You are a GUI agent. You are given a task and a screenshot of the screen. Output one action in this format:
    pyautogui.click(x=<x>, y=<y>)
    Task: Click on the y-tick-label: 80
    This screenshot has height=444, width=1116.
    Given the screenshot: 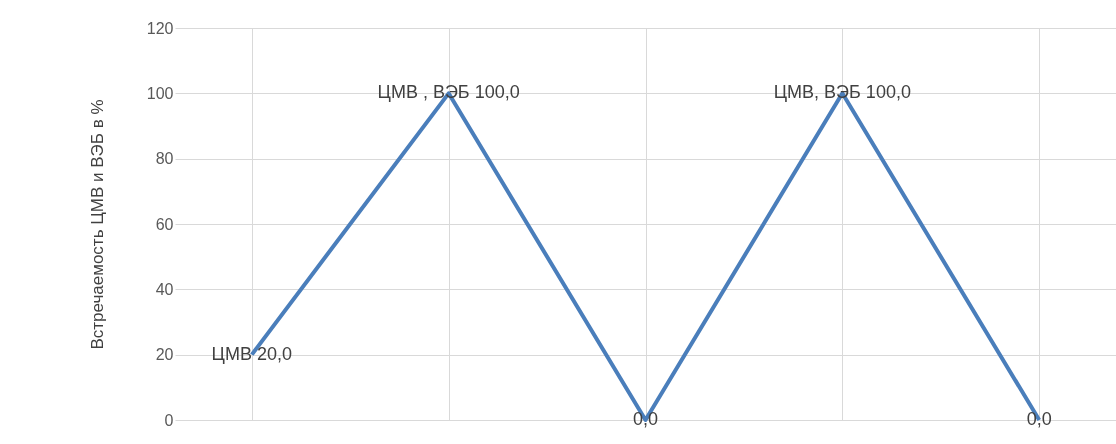 What is the action you would take?
    pyautogui.click(x=164, y=159)
    